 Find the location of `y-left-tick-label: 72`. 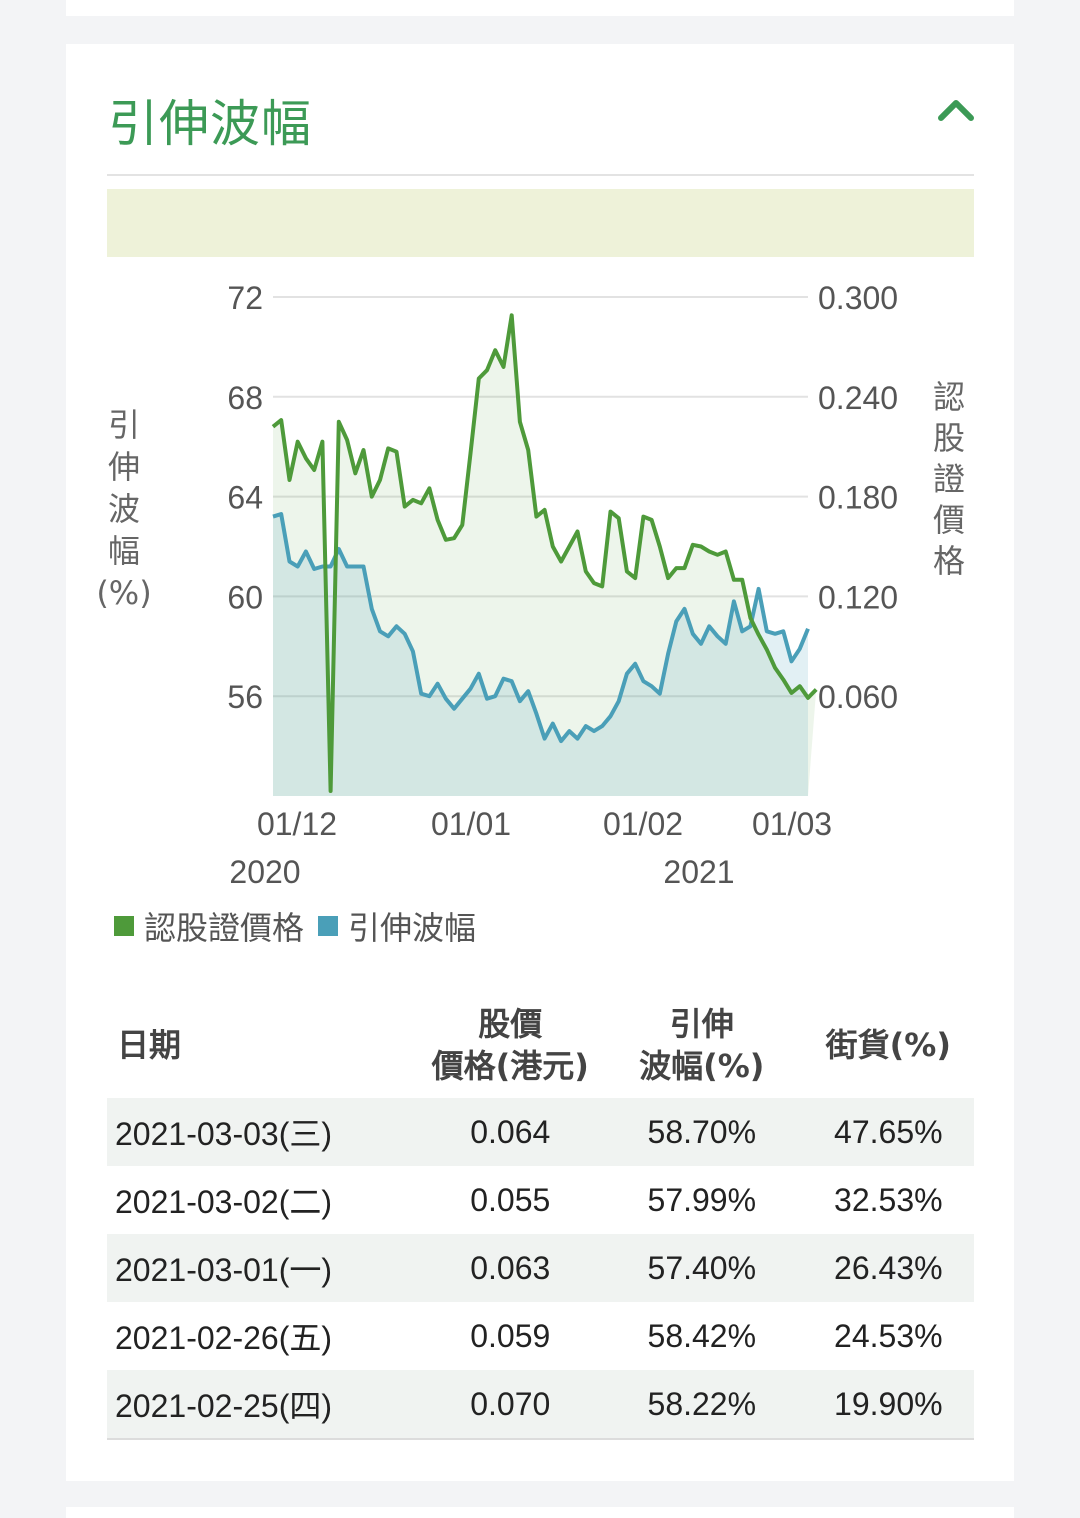

y-left-tick-label: 72 is located at coordinates (245, 298).